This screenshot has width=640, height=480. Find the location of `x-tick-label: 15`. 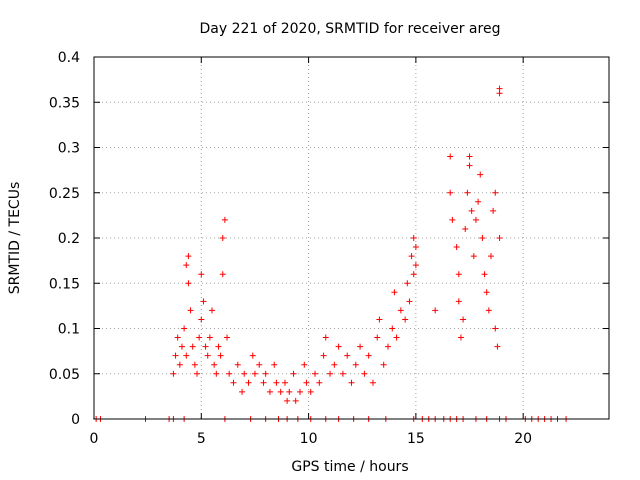

x-tick-label: 15 is located at coordinates (416, 439).